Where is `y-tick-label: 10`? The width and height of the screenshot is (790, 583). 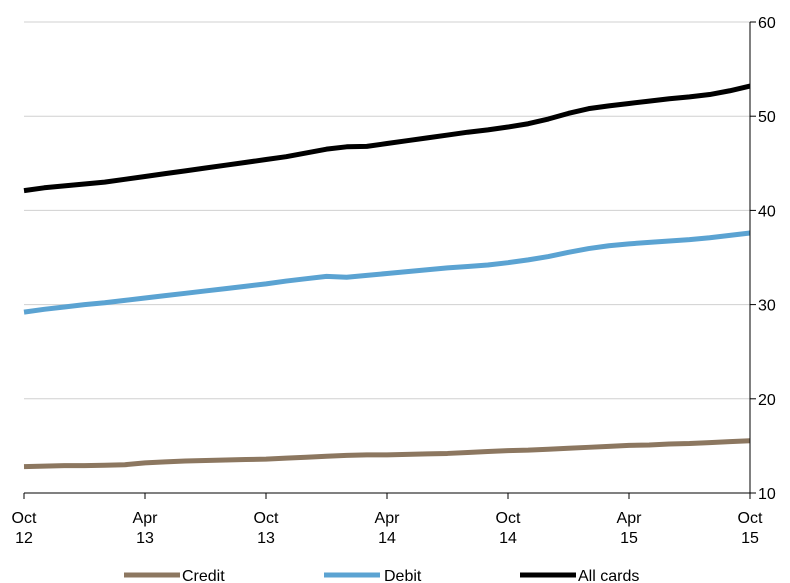
y-tick-label: 10 is located at coordinates (767, 494).